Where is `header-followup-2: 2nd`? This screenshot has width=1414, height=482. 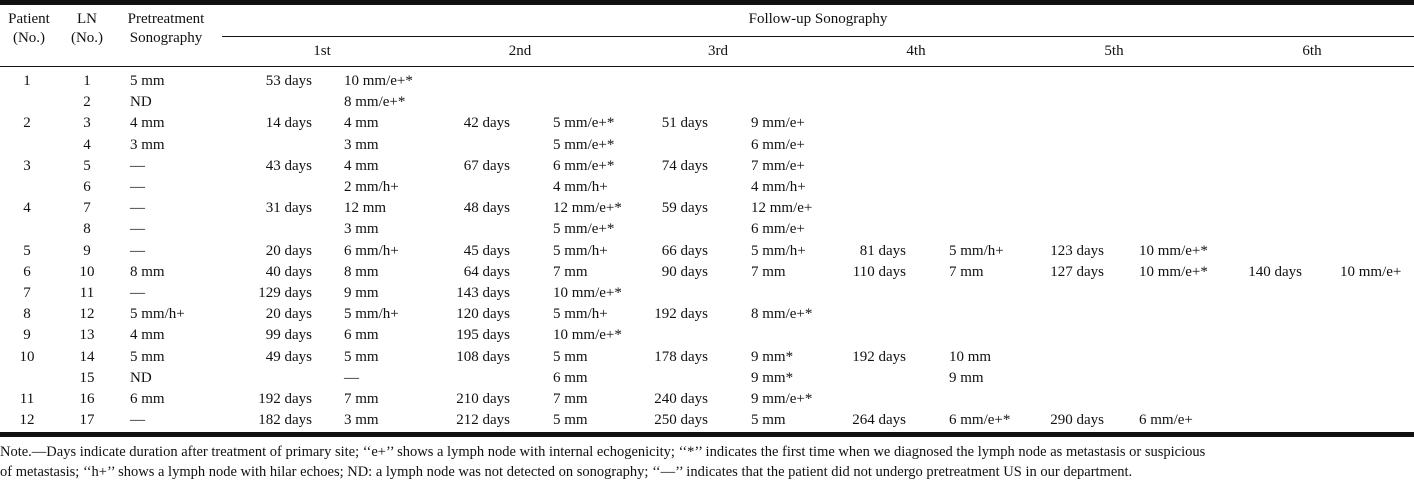
header-followup-2: 2nd is located at coordinates (520, 51).